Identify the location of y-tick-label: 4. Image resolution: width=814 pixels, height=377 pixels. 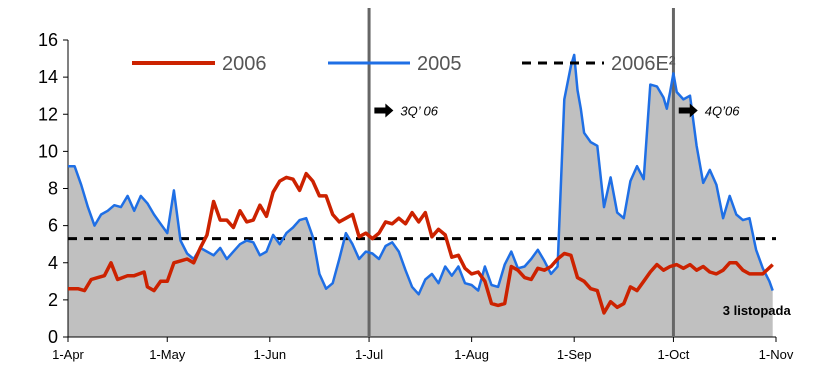
(53, 263).